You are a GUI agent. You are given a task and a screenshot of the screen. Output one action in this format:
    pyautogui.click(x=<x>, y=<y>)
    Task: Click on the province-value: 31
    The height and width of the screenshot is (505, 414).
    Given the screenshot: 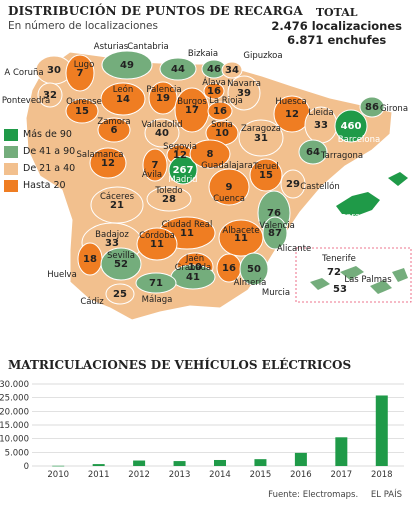 What is the action you would take?
    pyautogui.click(x=261, y=138)
    